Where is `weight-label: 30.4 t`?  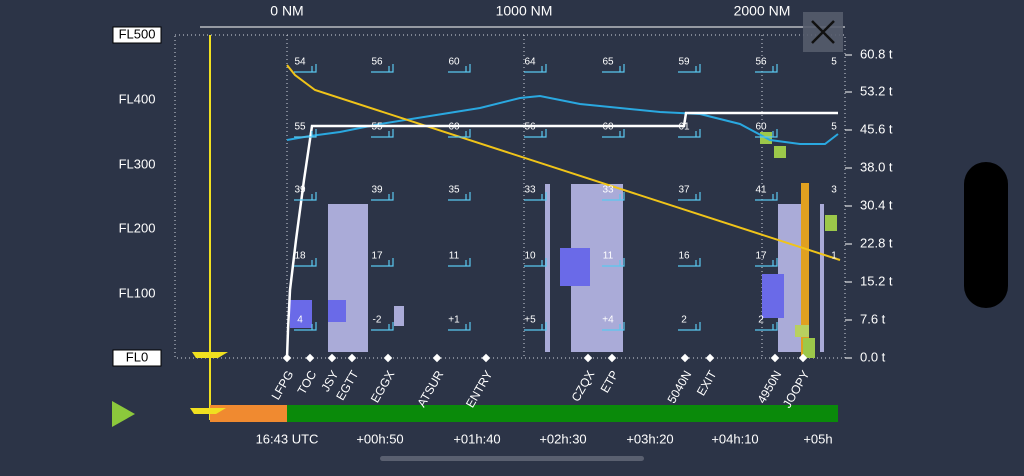
weight-label: 30.4 t is located at coordinates (876, 204).